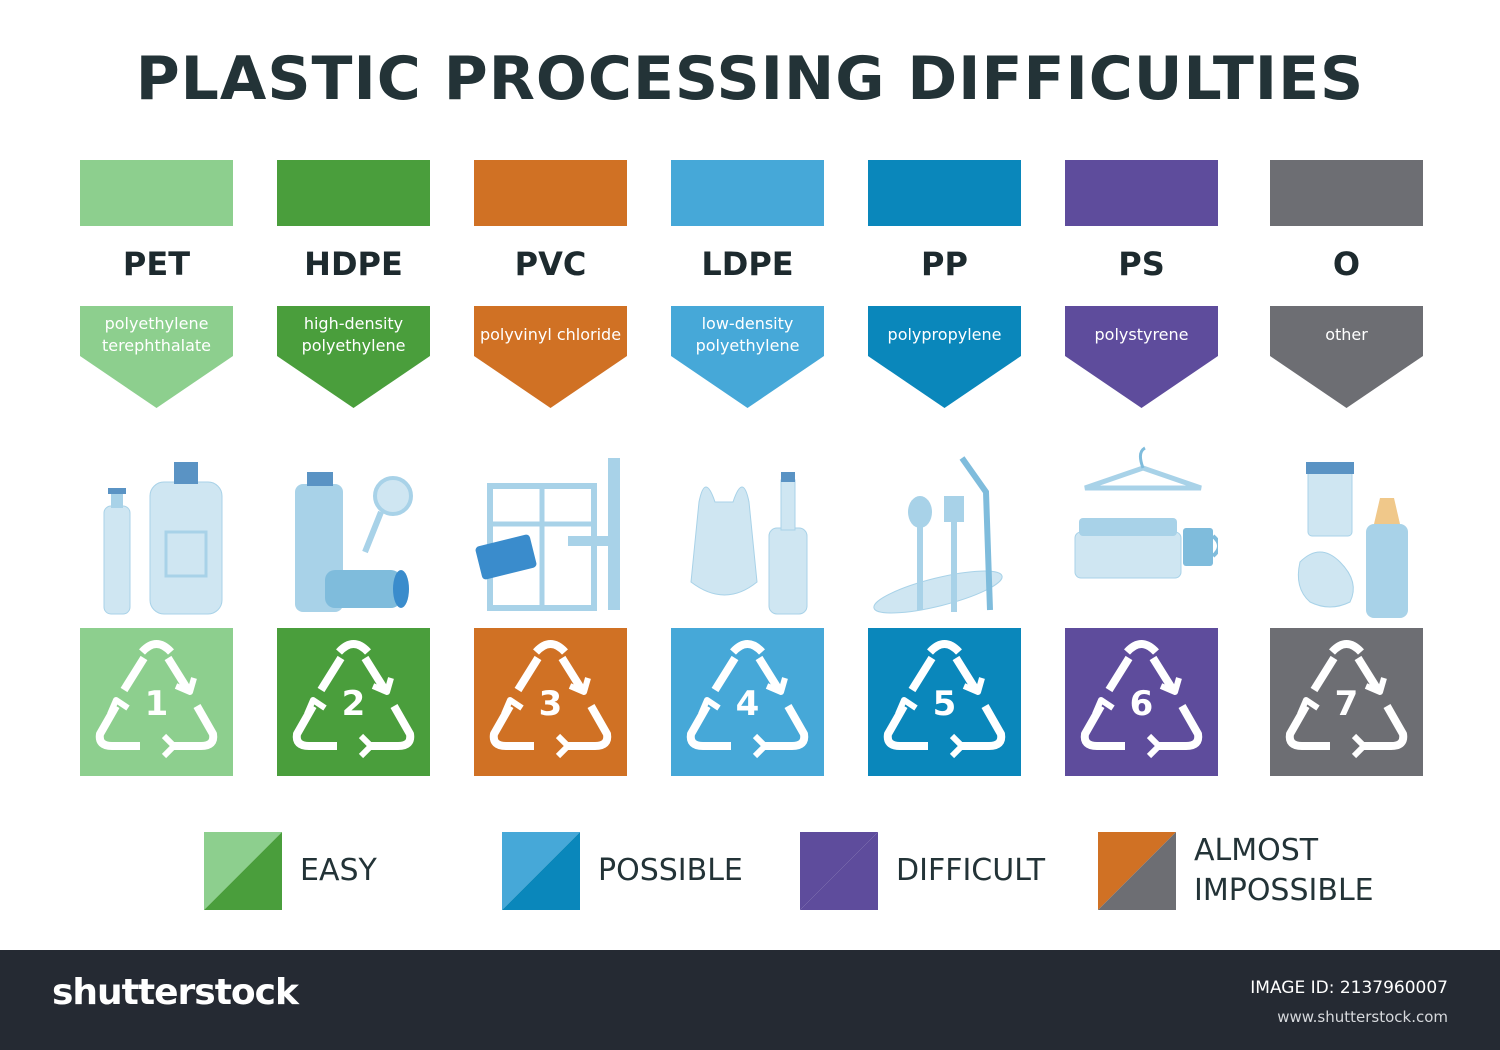 Image resolution: width=1500 pixels, height=1050 pixels. I want to click on spoon-icon, so click(920, 553).